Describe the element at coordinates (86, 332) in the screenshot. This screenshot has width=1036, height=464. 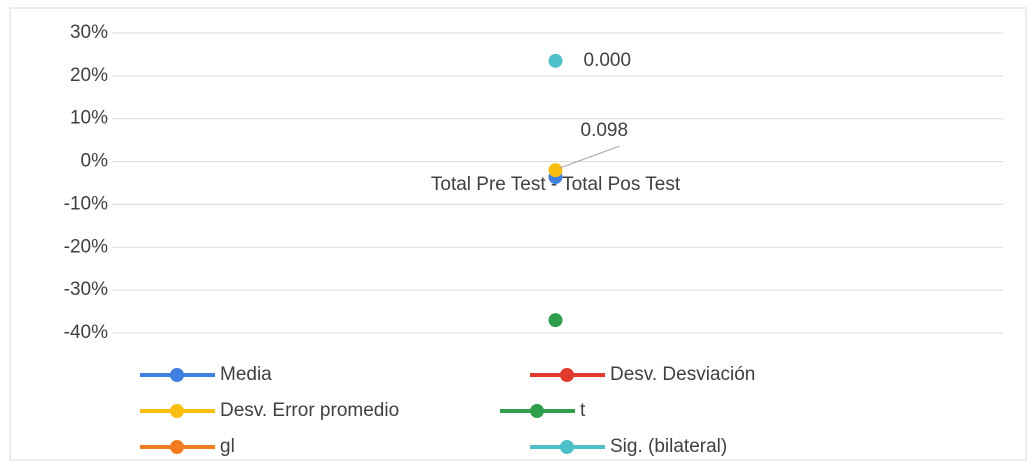
I see `y-tick-label: -40%` at that location.